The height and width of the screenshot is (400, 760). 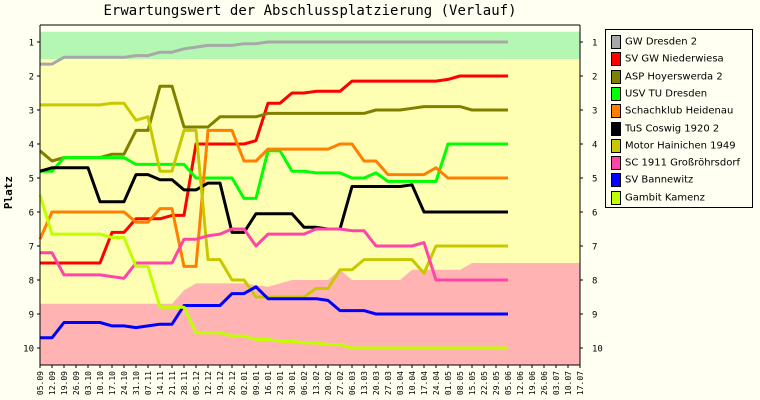 What do you see at coordinates (448, 383) in the screenshot?
I see `x-tick-label: 01.05` at bounding box center [448, 383].